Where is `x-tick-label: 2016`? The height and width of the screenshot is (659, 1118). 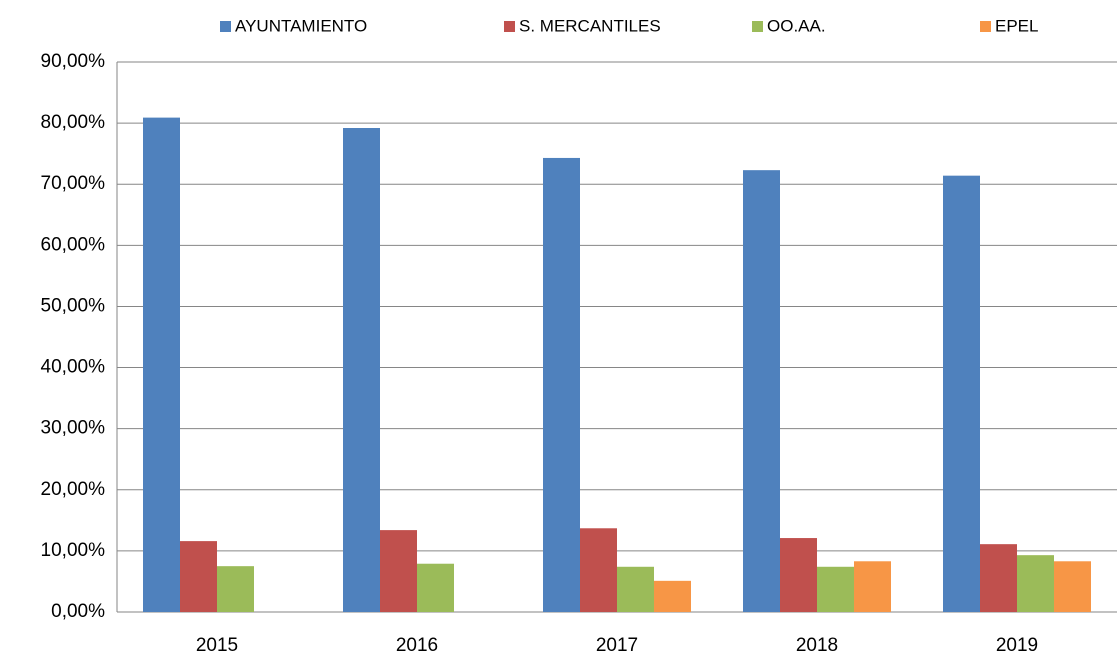
x-tick-label: 2016 is located at coordinates (417, 645).